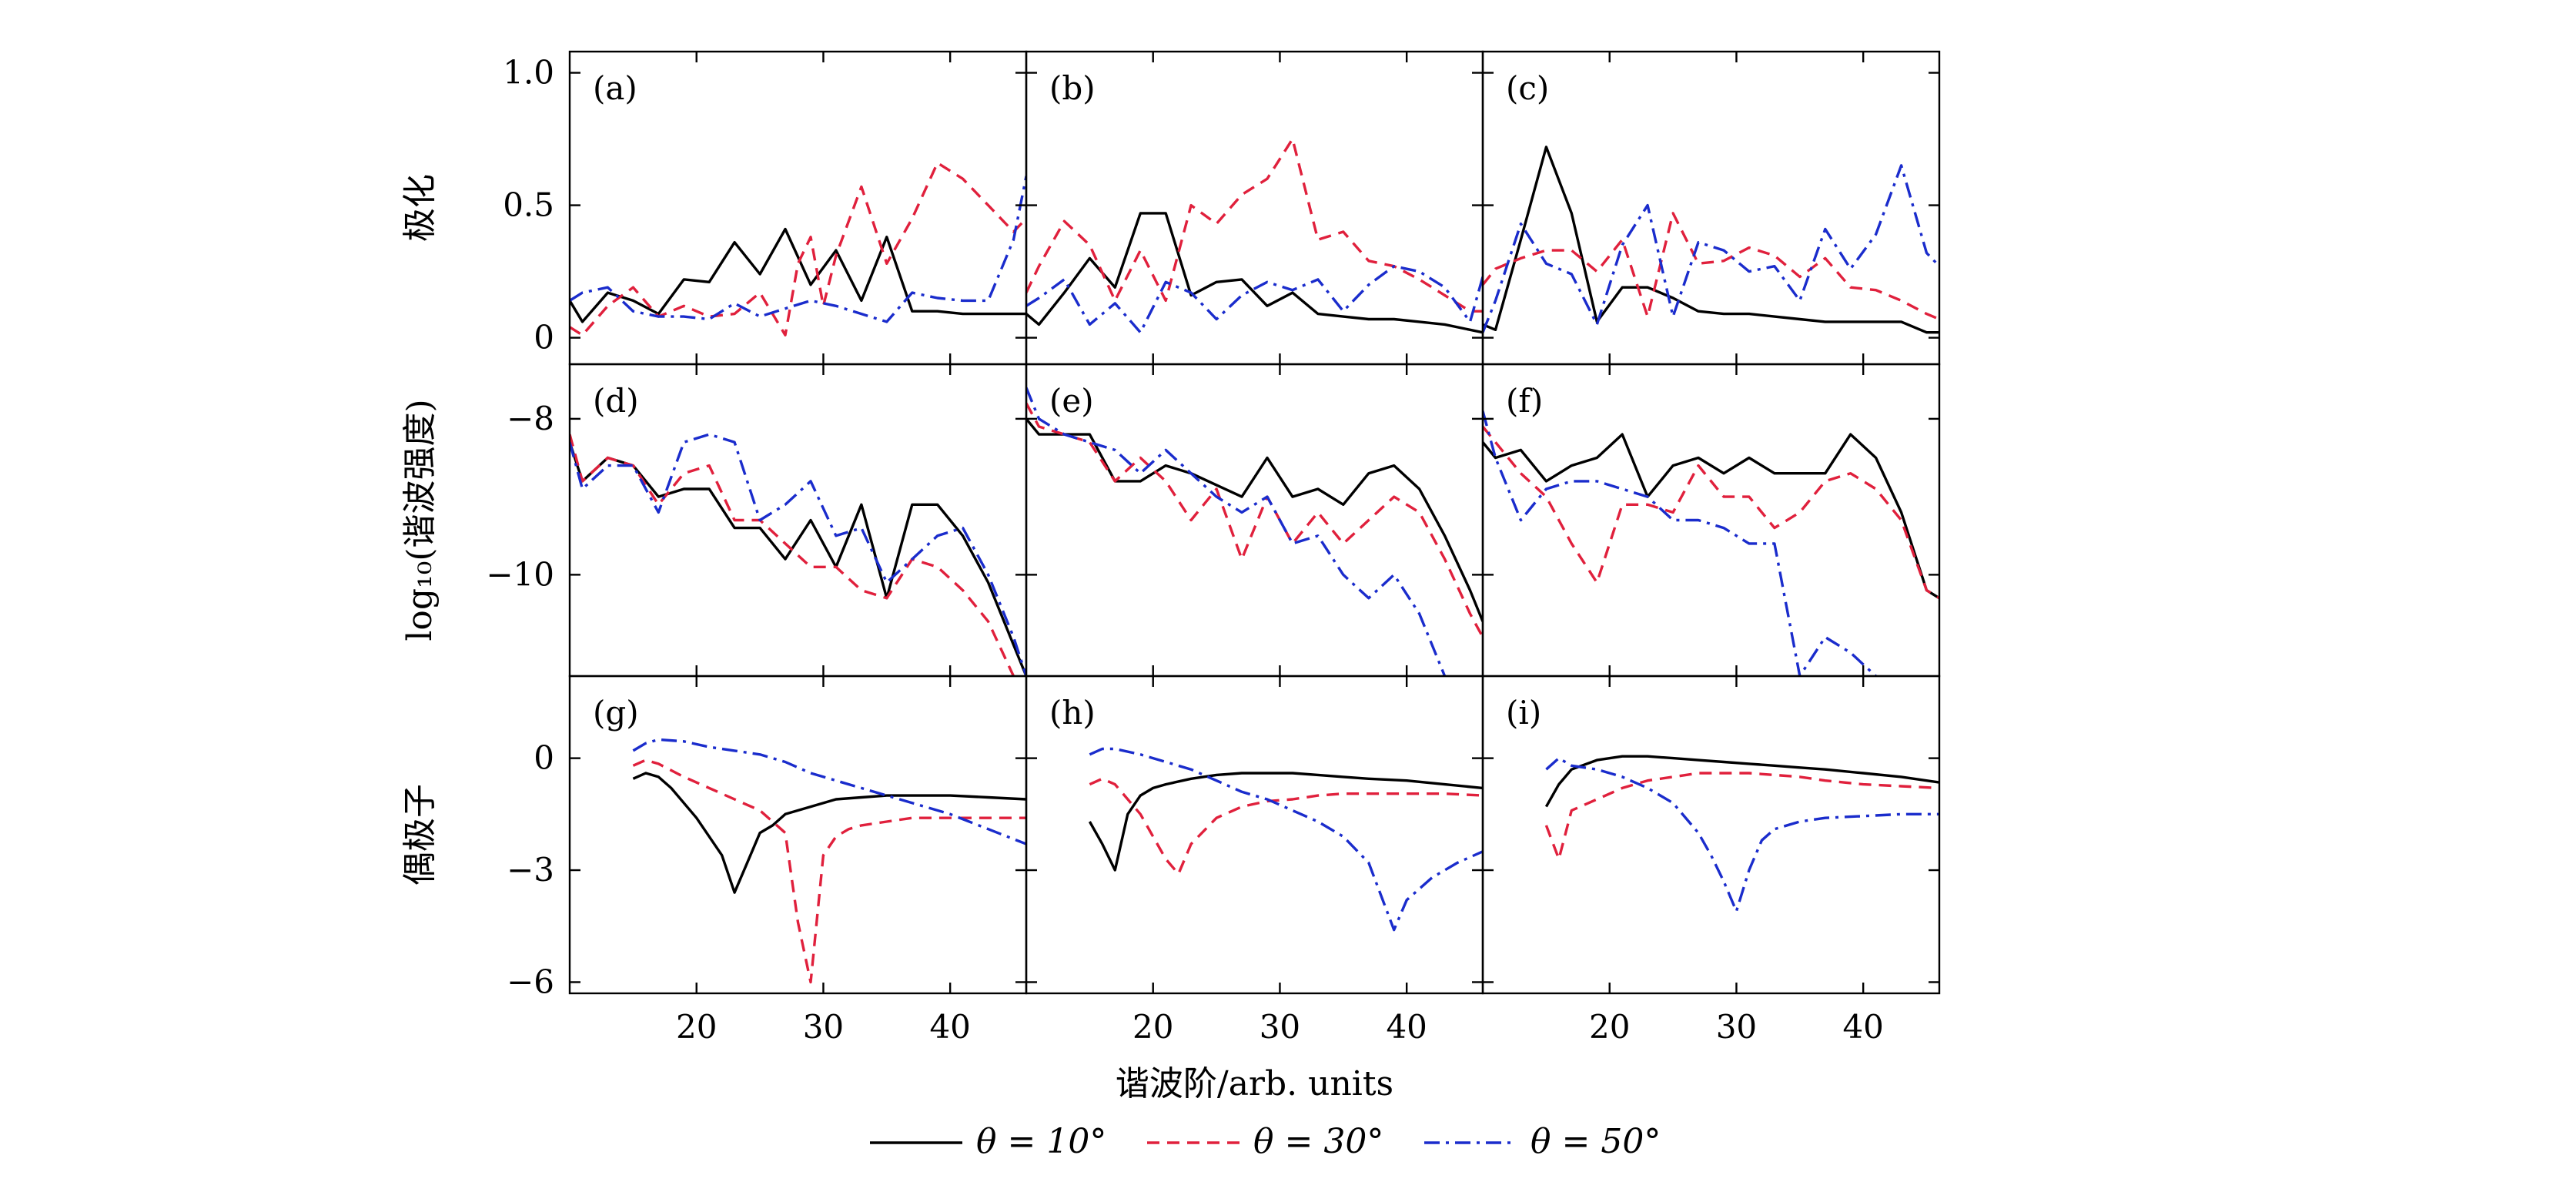 This screenshot has height=1182, width=2576. I want to click on panel-e: (e), so click(1255, 520).